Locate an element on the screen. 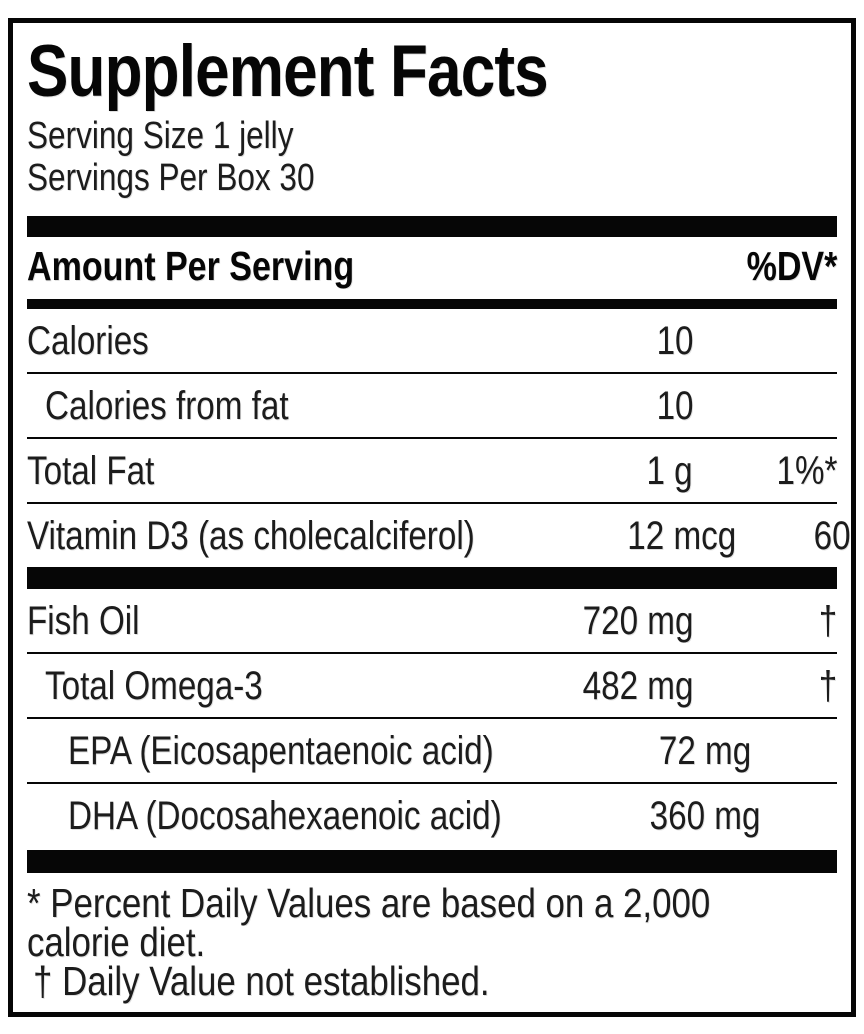 Image resolution: width=864 pixels, height=1034 pixels. nutrient-name-cell: Calories from fat is located at coordinates (275, 406).